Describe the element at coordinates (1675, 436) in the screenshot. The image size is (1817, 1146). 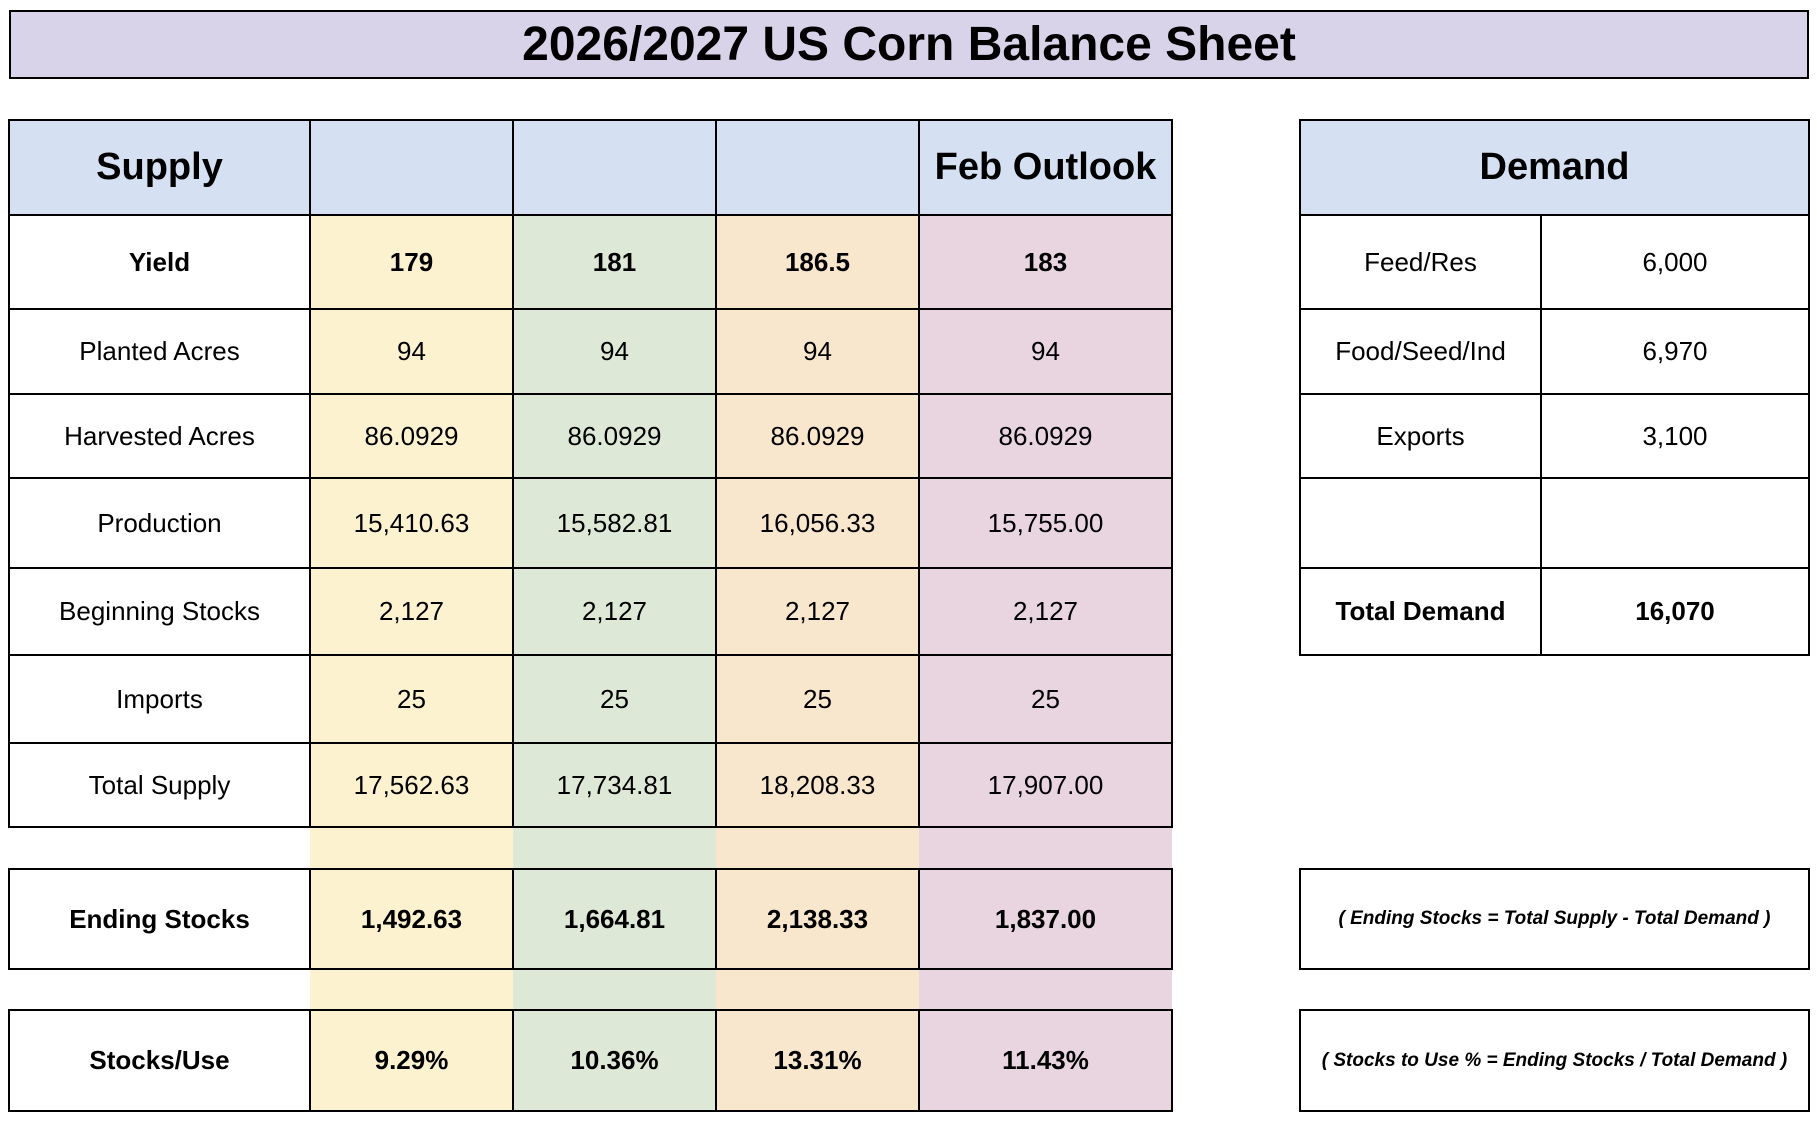
I see `demand-value: 3,100` at that location.